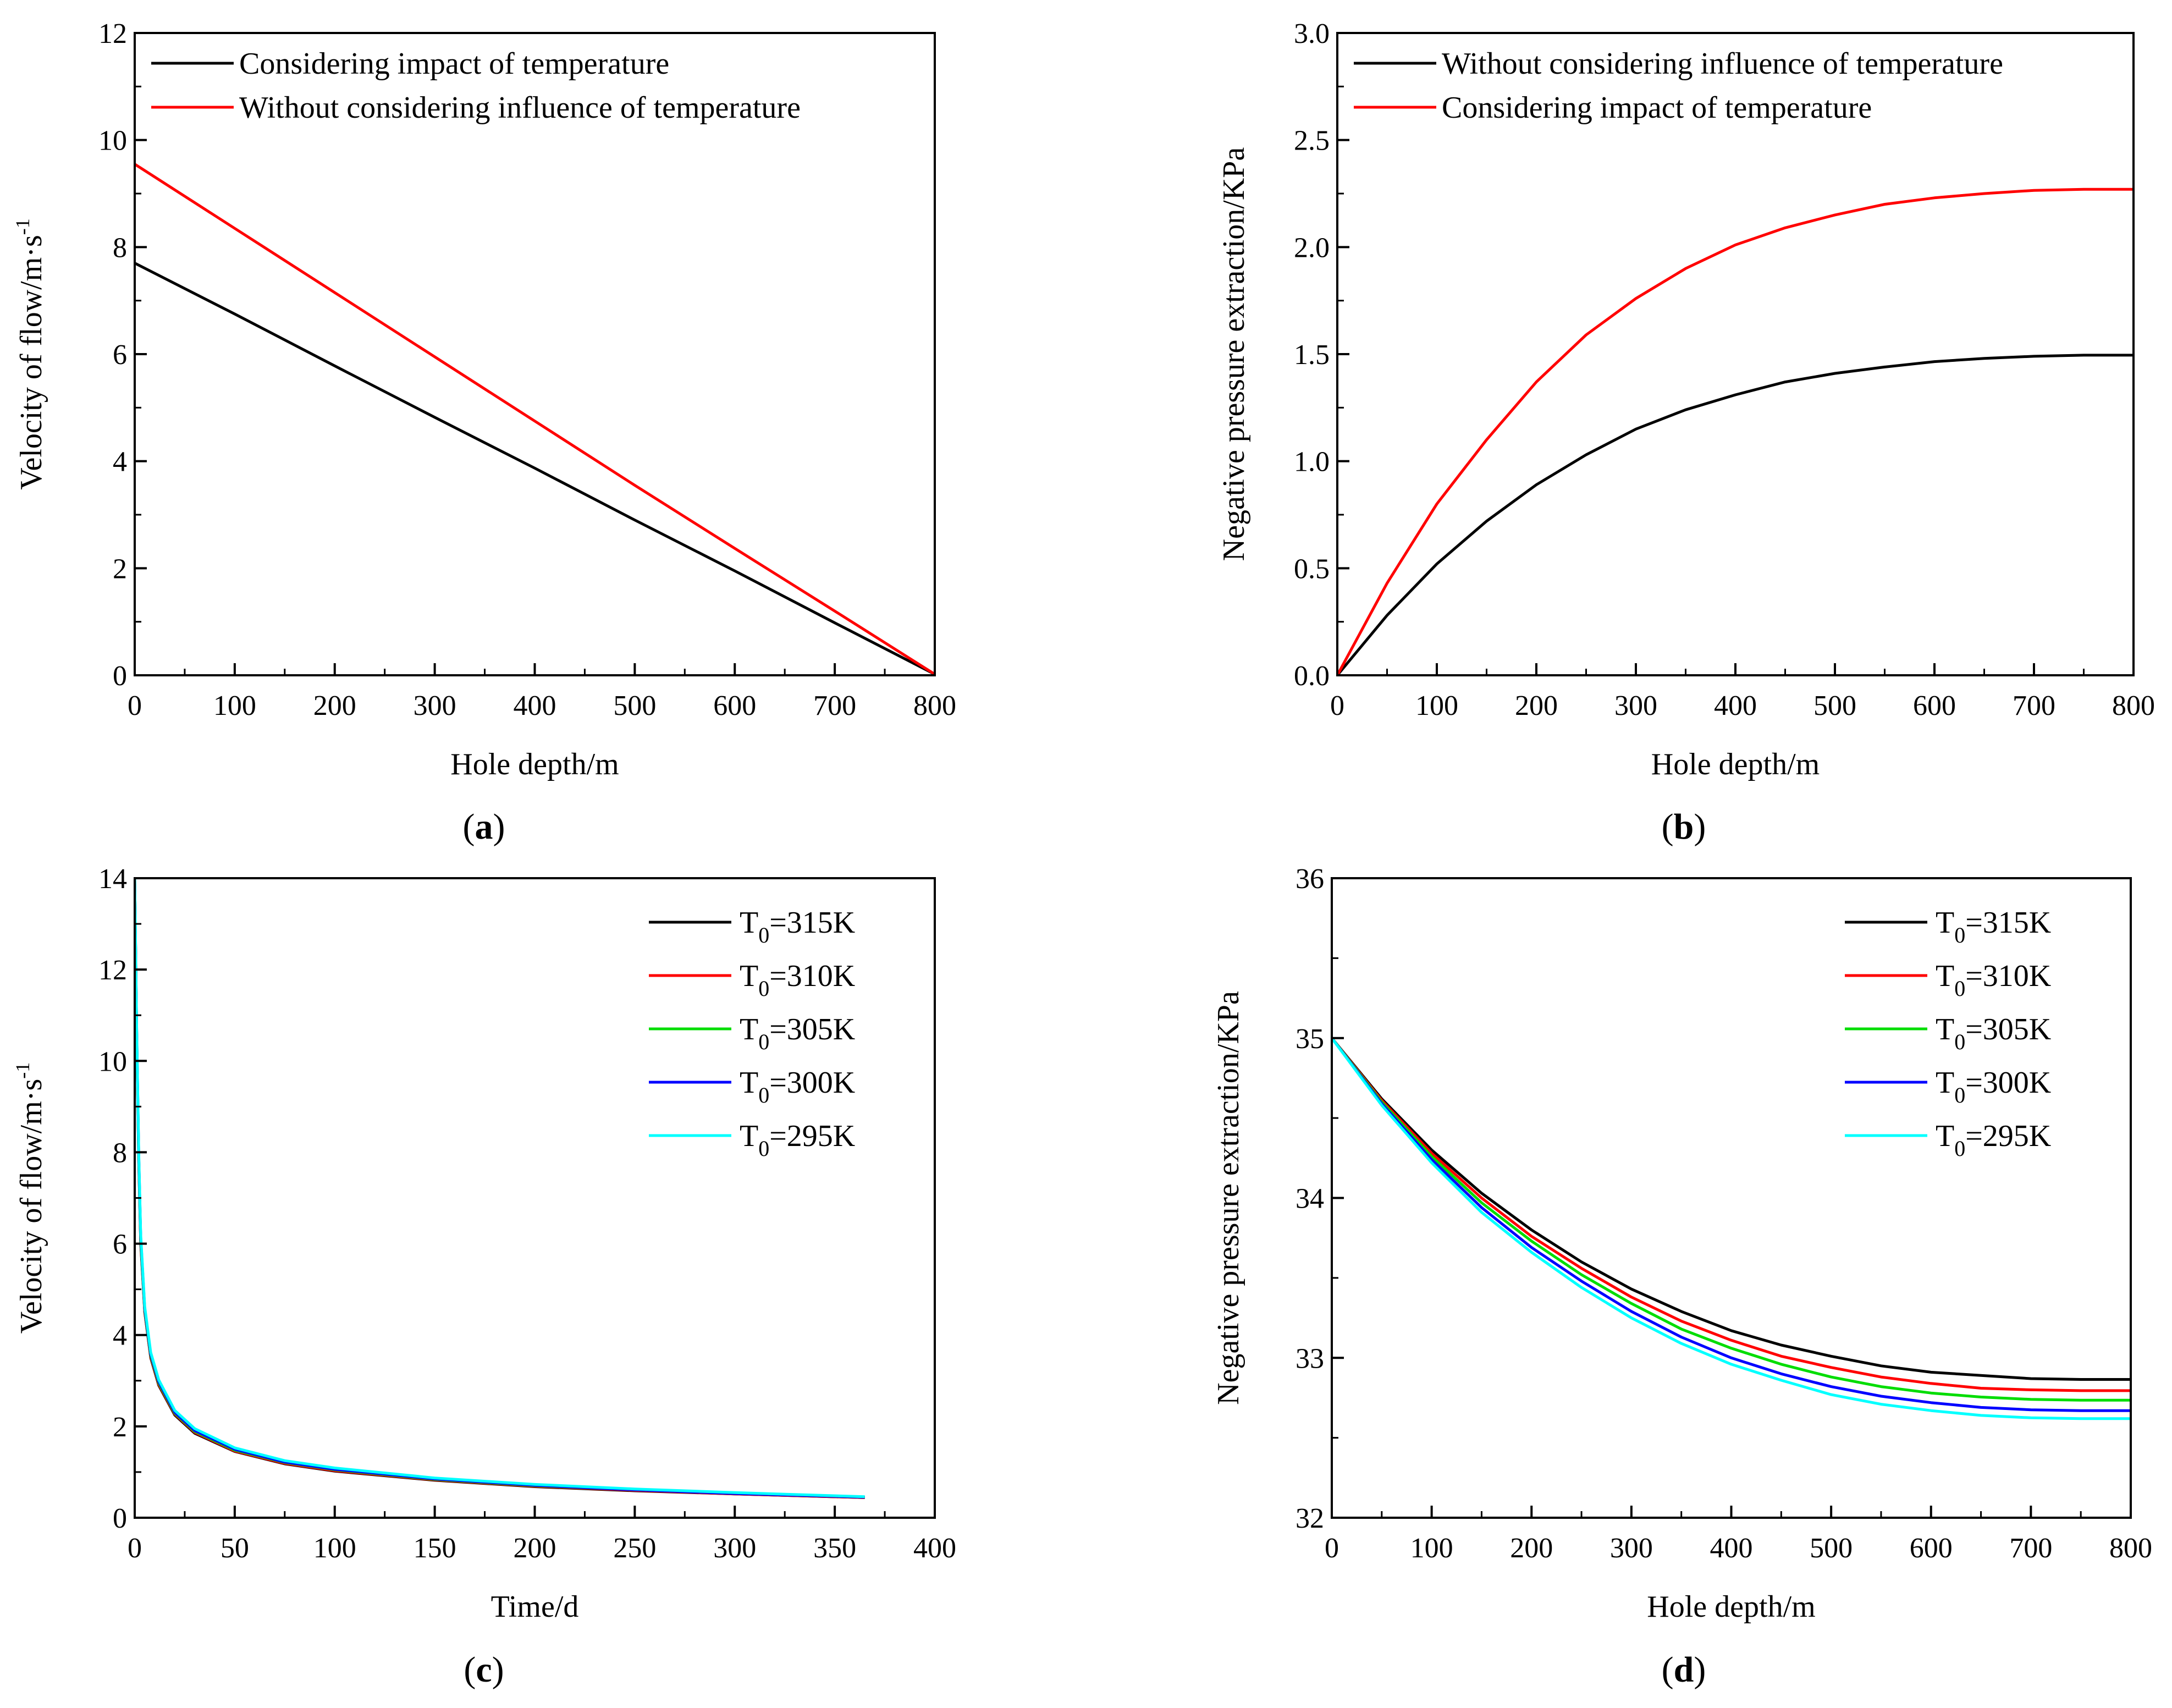  Describe the element at coordinates (1312, 569) in the screenshot. I see `y-tick-label: 0.5` at that location.